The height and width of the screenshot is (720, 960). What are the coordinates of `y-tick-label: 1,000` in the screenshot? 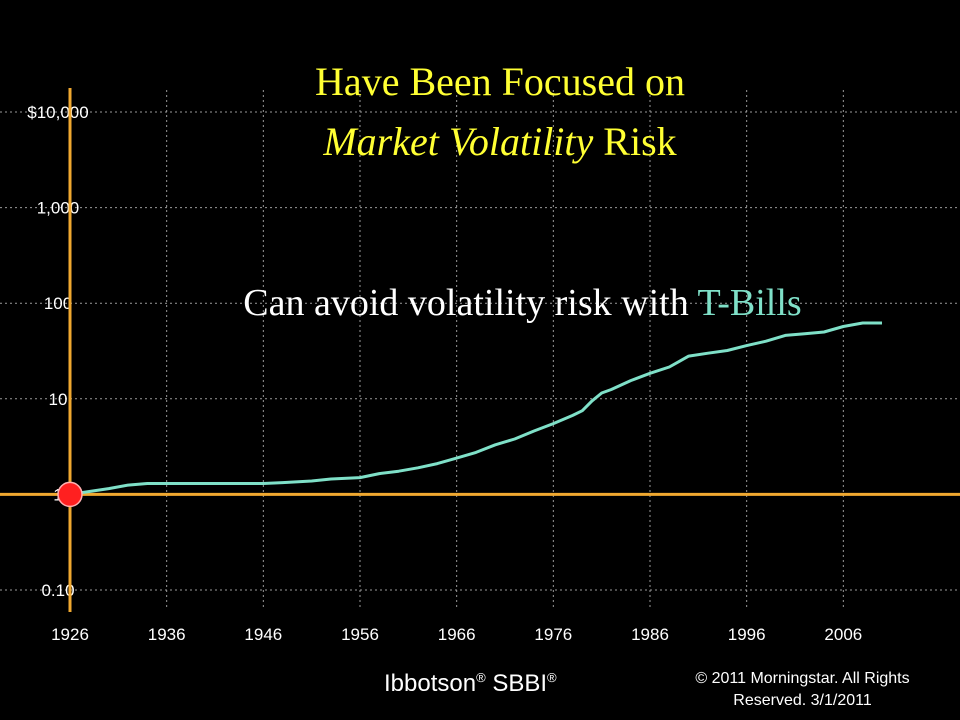 It's located at (58, 208).